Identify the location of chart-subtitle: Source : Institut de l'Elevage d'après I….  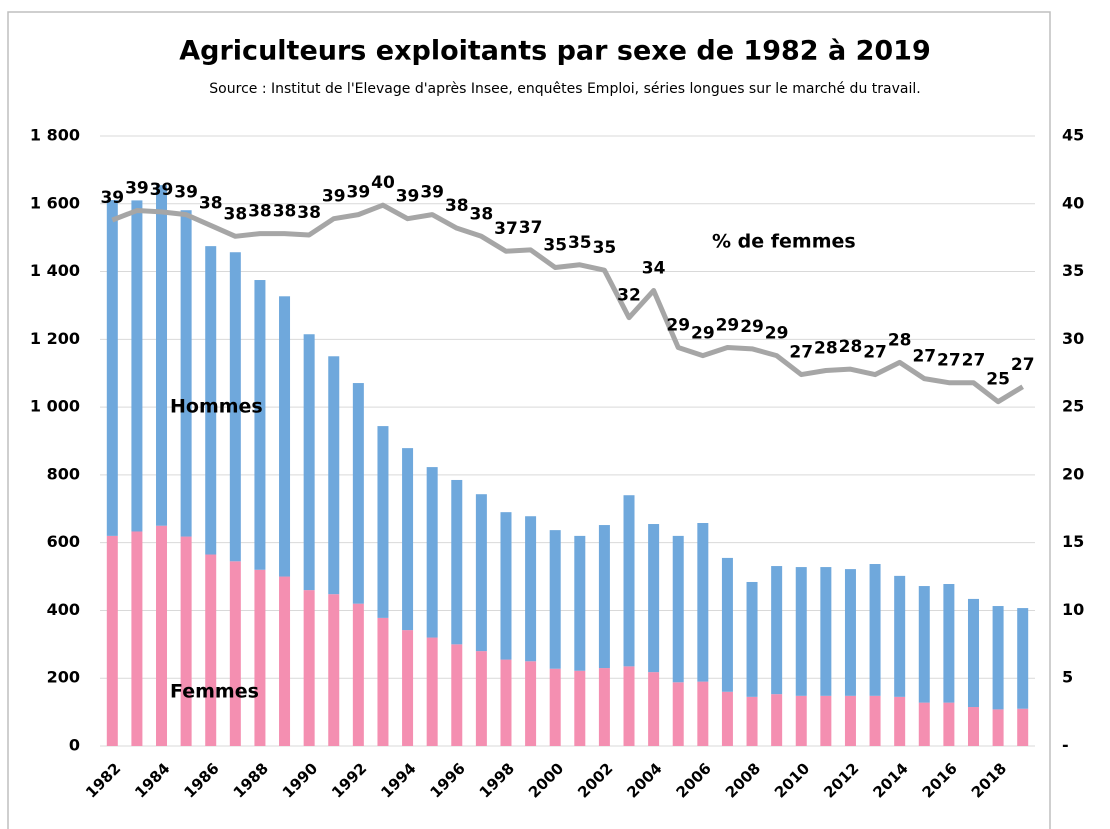
(564, 89).